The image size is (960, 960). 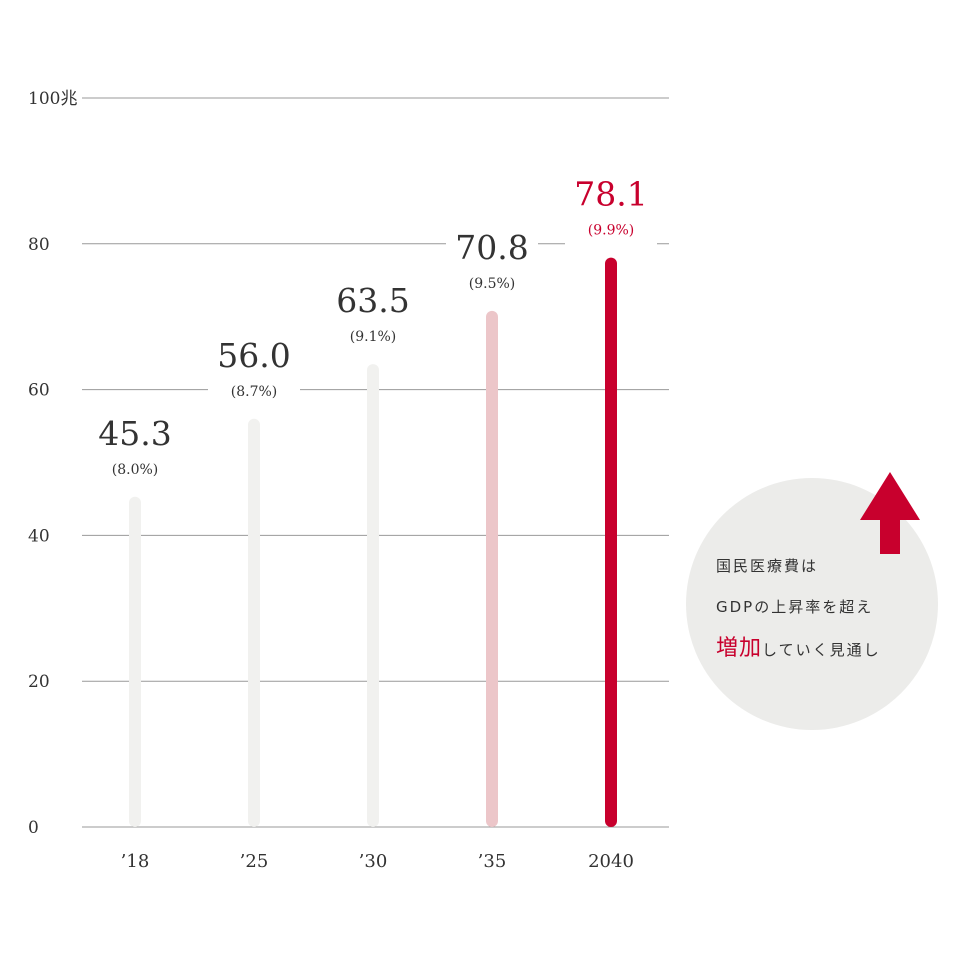 What do you see at coordinates (795, 607) in the screenshot?
I see `callout-line-2: GDPの上昇率を超え` at bounding box center [795, 607].